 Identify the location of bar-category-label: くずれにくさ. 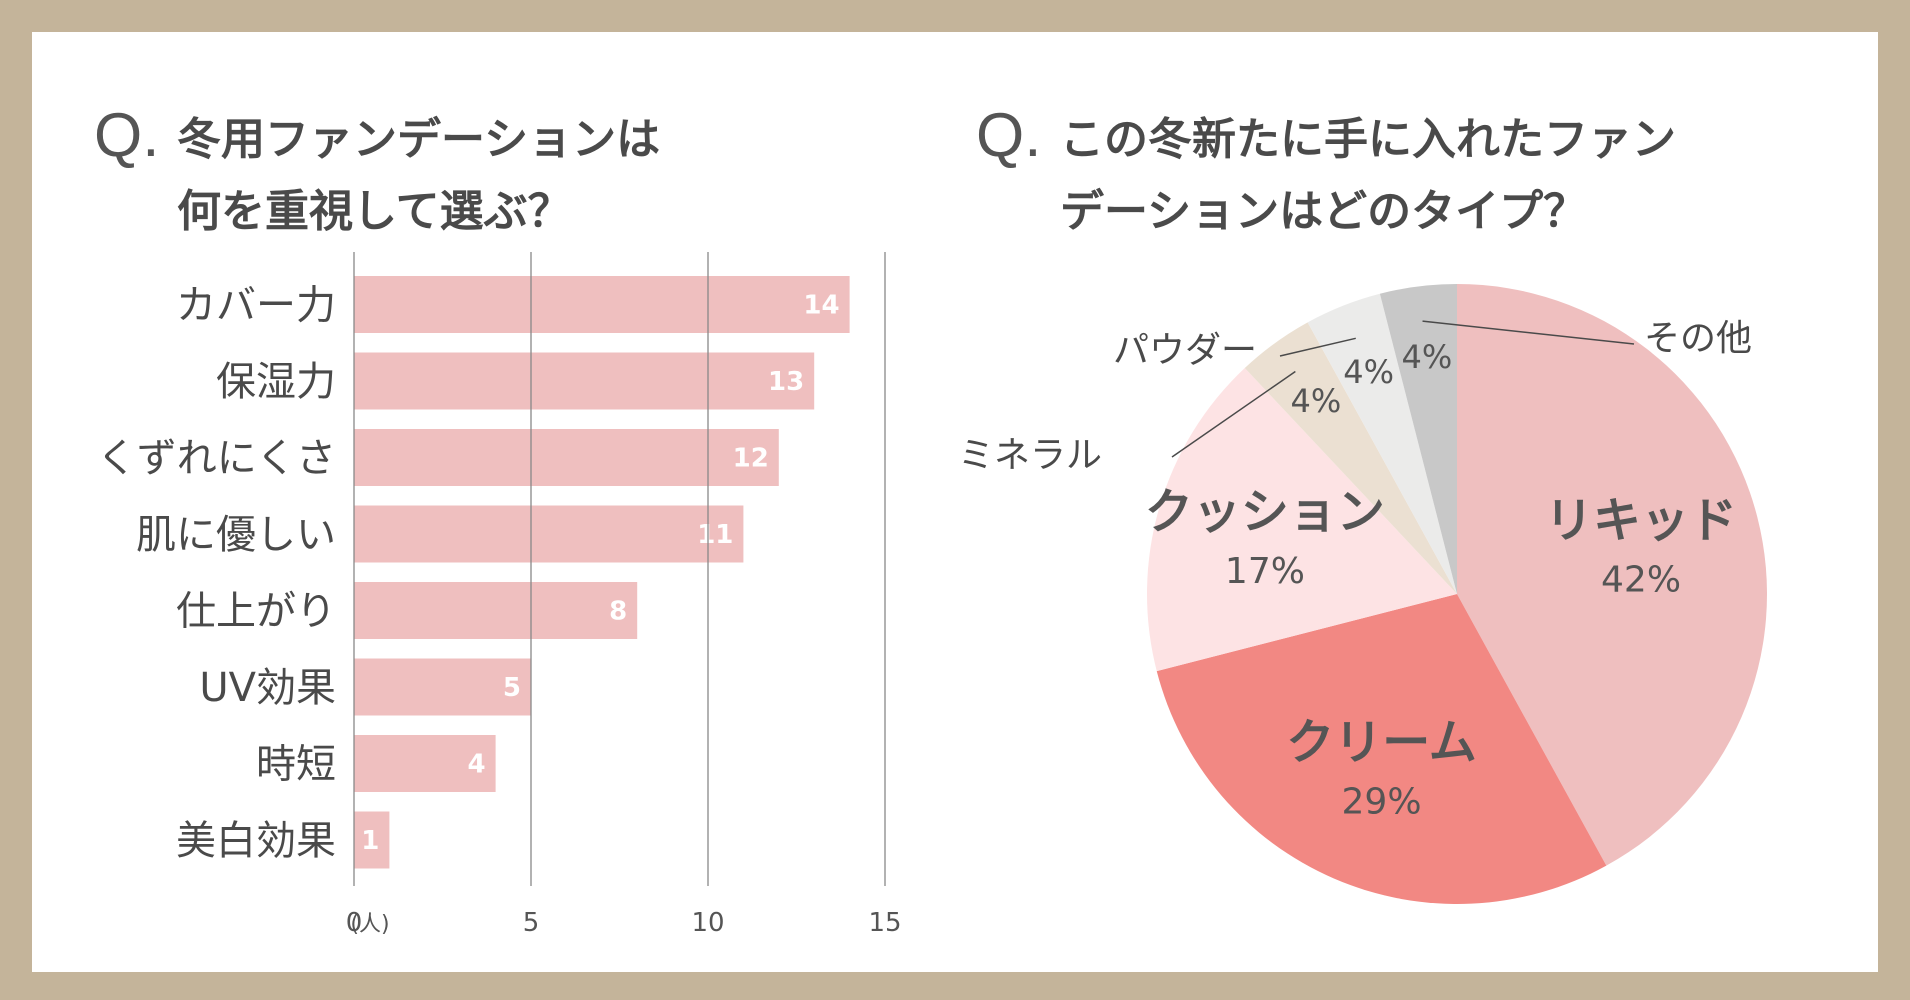
(216, 459).